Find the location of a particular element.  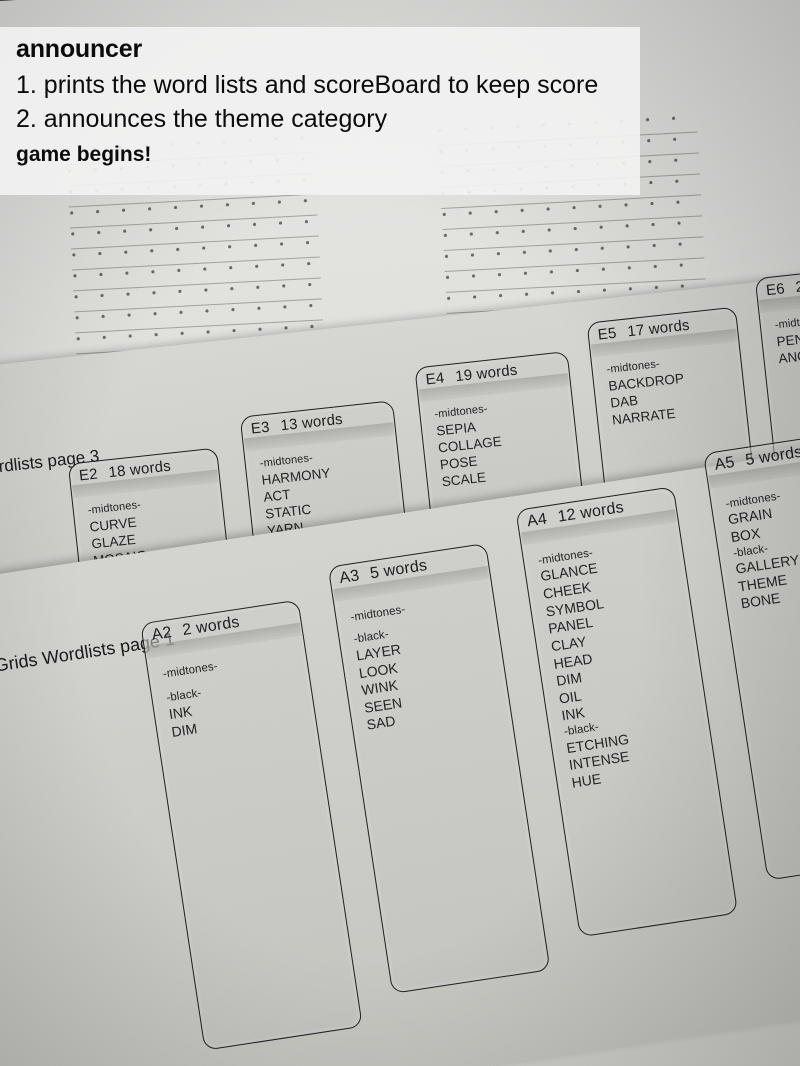

card-words-e4: -midtones- SEPIA COLLAGE POSE SCALE is located at coordinates (470, 446).